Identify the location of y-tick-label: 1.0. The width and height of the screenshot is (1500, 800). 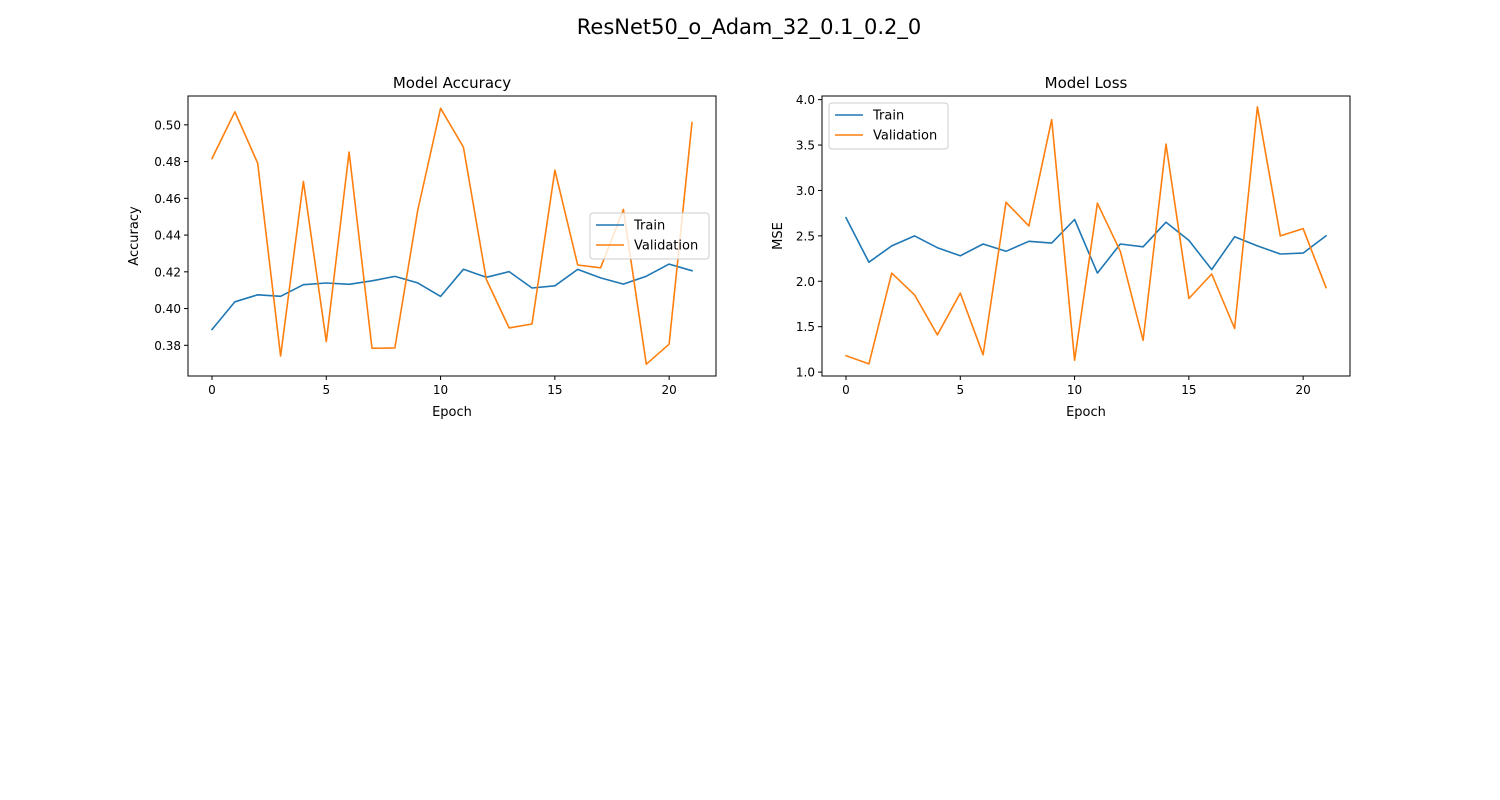
(805, 373).